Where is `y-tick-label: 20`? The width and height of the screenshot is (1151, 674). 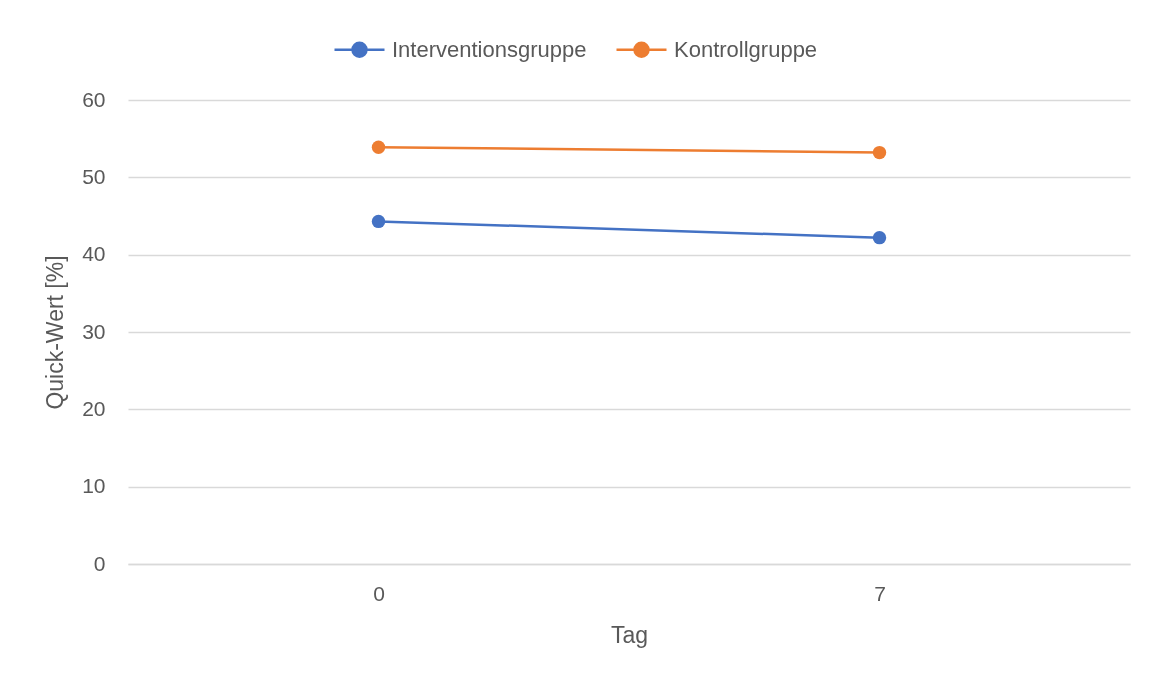 y-tick-label: 20 is located at coordinates (94, 408).